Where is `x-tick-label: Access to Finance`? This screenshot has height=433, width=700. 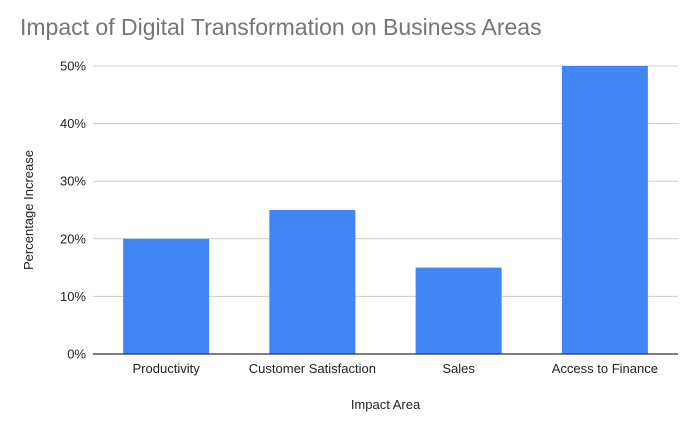
x-tick-label: Access to Finance is located at coordinates (605, 368).